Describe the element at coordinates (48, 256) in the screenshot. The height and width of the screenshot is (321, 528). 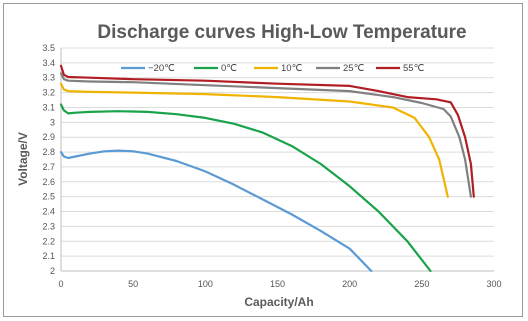
I see `y-tick-label: 2.1` at that location.